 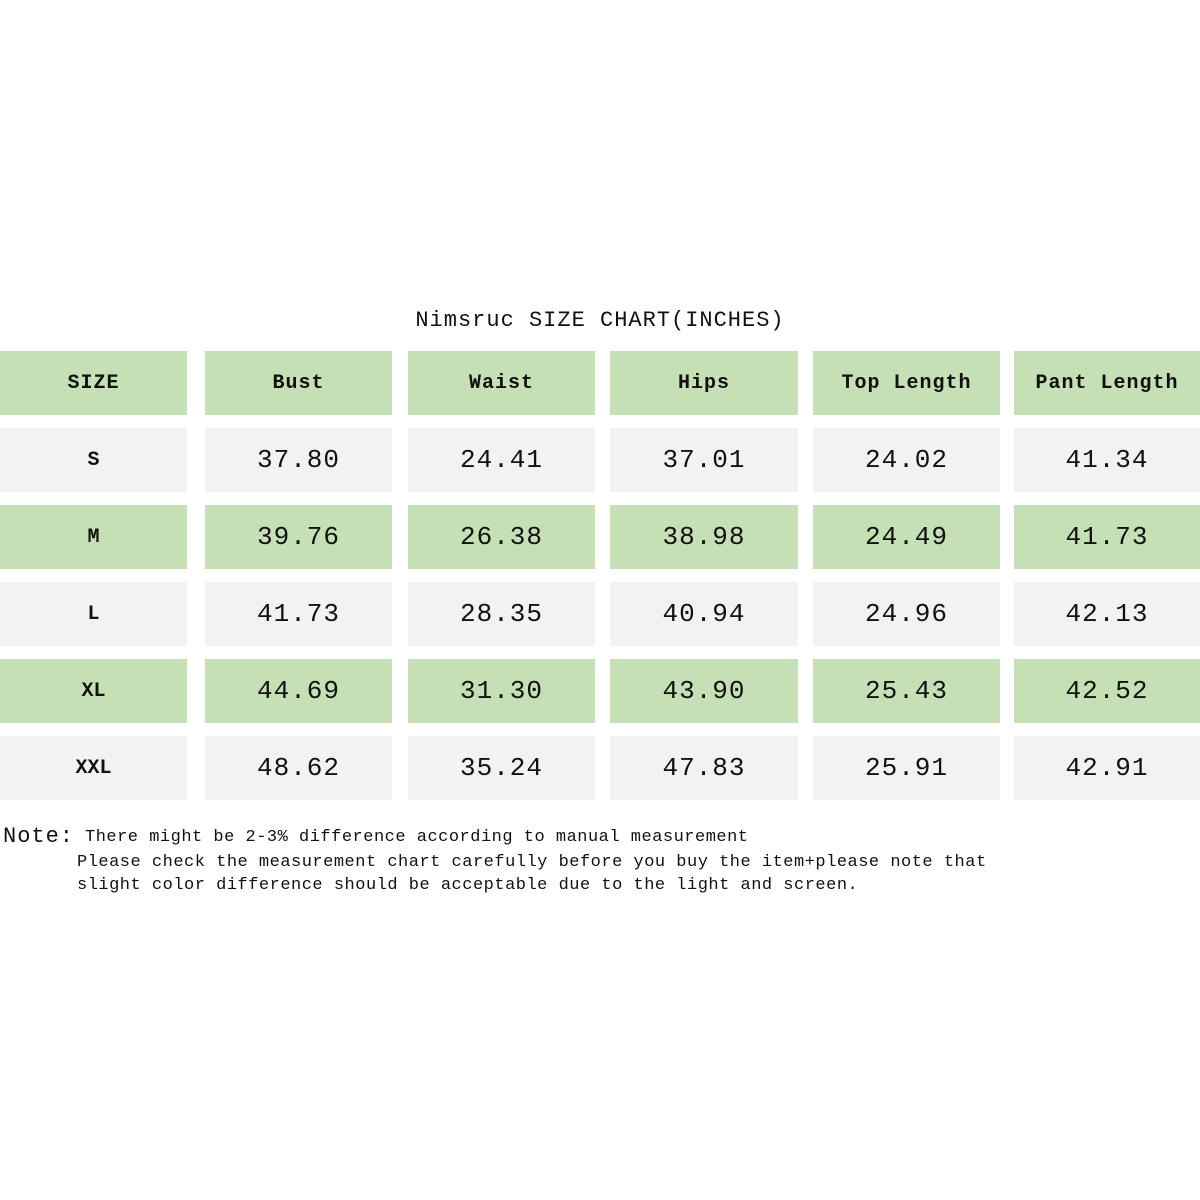 What do you see at coordinates (501, 691) in the screenshot?
I see `measure-cell: 31.30` at bounding box center [501, 691].